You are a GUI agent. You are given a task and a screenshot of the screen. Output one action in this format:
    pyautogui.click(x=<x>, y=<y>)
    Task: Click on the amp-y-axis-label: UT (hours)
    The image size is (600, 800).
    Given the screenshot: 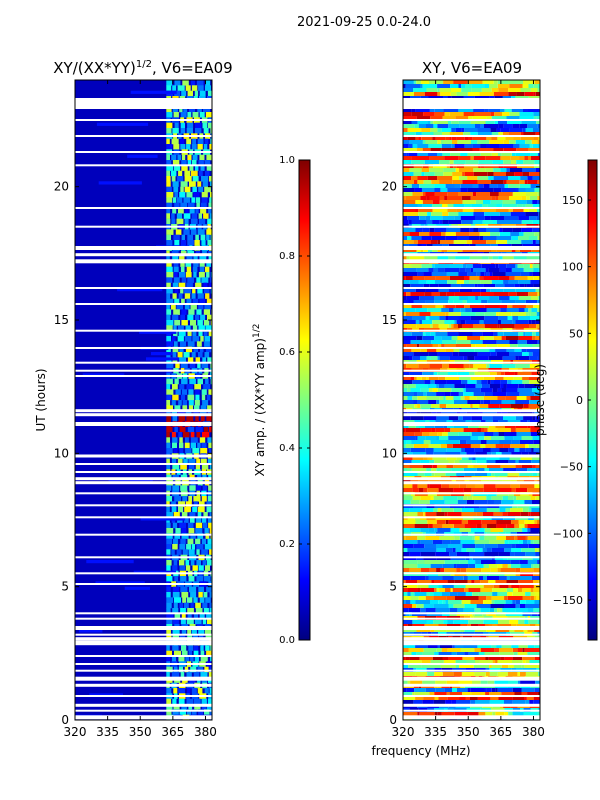 What is the action you would take?
    pyautogui.click(x=41, y=399)
    